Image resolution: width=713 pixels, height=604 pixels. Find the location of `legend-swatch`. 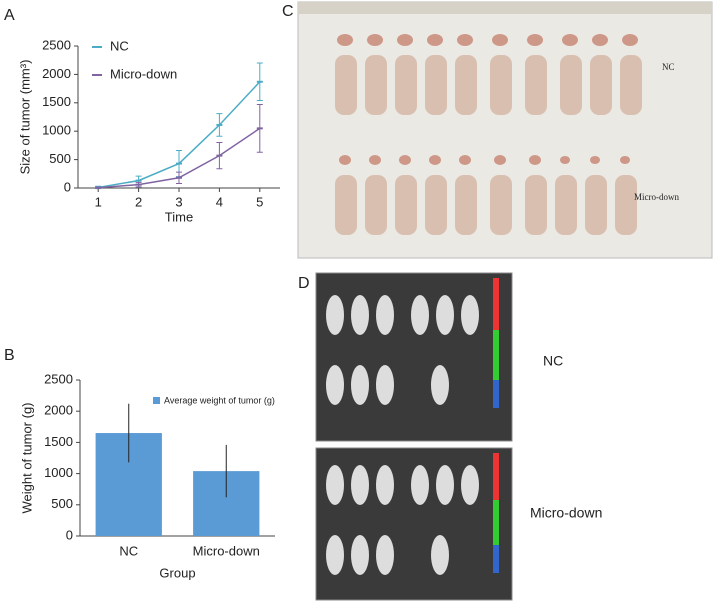

legend-swatch is located at coordinates (156, 400).